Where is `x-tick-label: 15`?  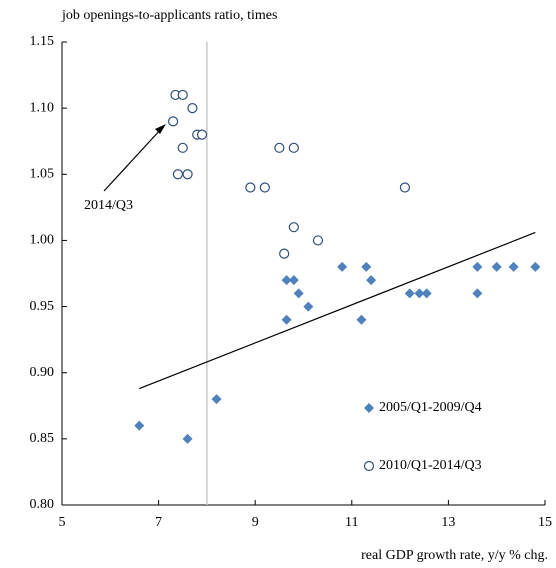
x-tick-label: 15 is located at coordinates (545, 522).